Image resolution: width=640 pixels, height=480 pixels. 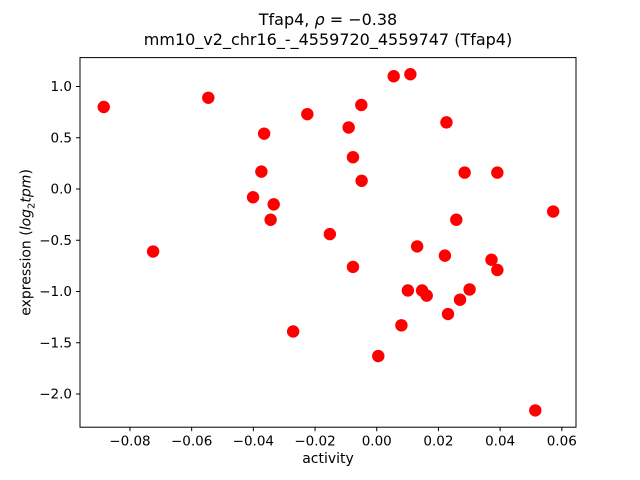 I want to click on y-label-log: log, so click(x=26, y=219).